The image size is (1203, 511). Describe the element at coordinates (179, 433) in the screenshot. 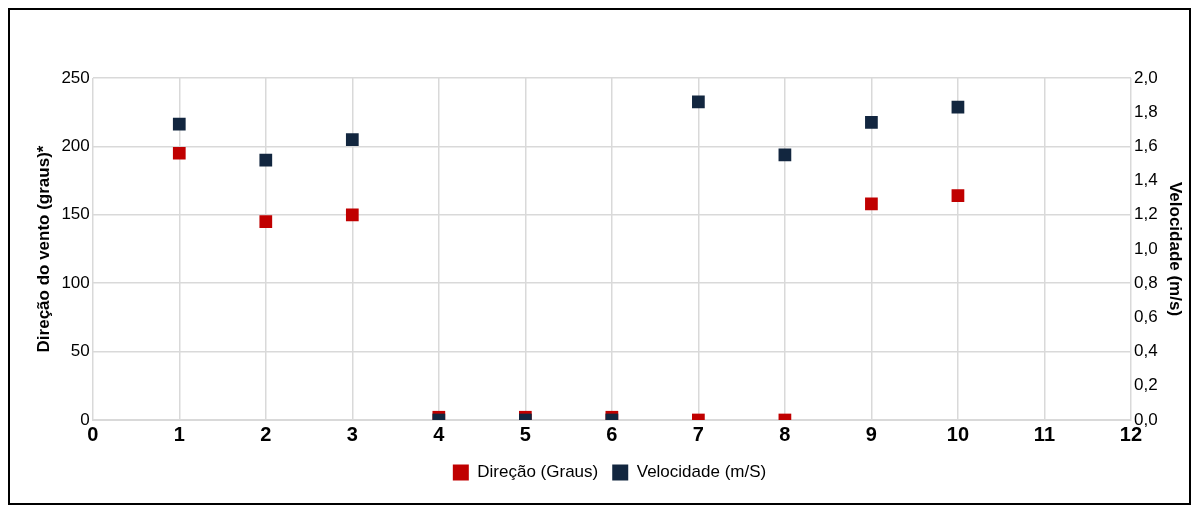

I see `x-tick-label: 1` at that location.